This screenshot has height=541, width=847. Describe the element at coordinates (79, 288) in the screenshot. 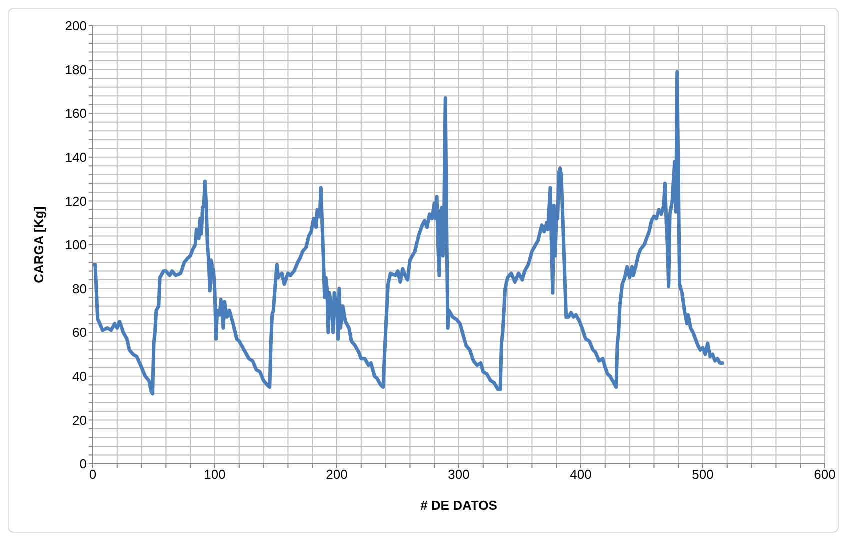

I see `y-tick-label: 80` at that location.